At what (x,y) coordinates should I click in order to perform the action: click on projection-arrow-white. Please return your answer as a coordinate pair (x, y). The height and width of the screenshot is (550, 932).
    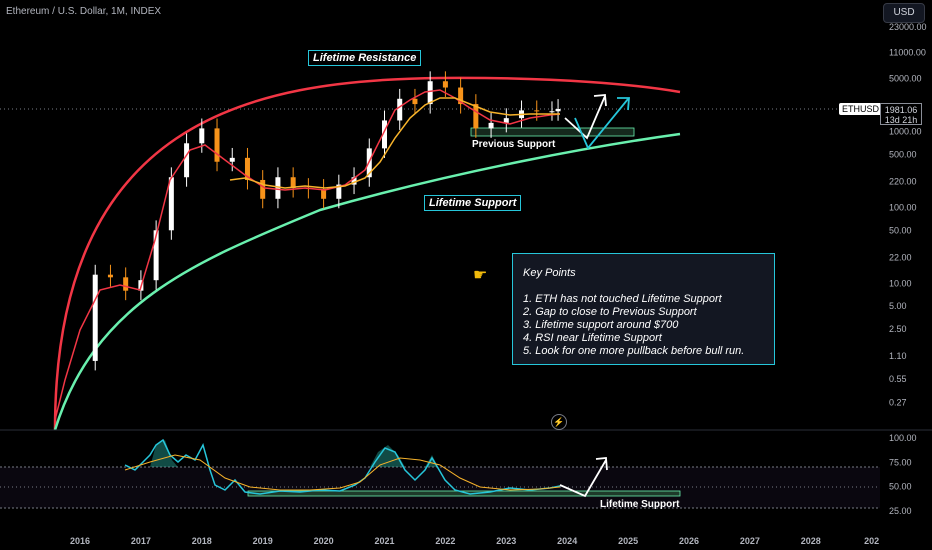
    Looking at the image, I should click on (585, 117).